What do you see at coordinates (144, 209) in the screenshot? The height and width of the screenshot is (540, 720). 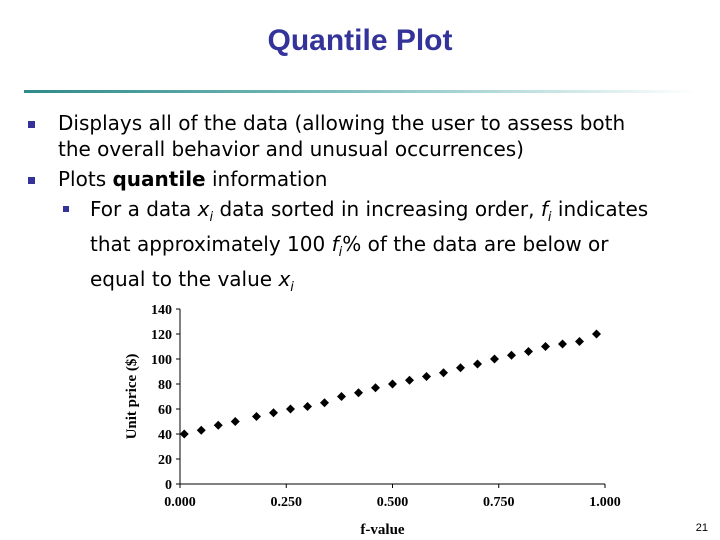 I see `sub-bullet-text-part: For a data` at bounding box center [144, 209].